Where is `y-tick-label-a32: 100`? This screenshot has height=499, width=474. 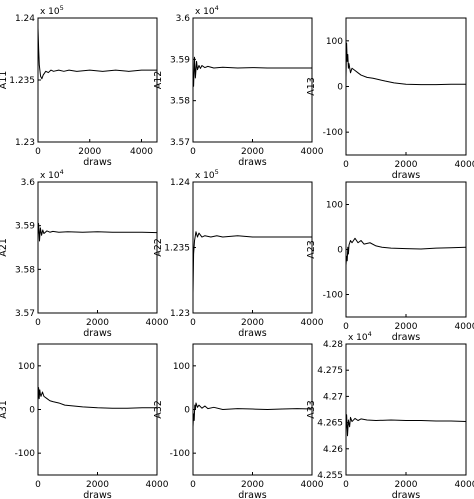 y-tick-label-a32: 100 is located at coordinates (181, 367).